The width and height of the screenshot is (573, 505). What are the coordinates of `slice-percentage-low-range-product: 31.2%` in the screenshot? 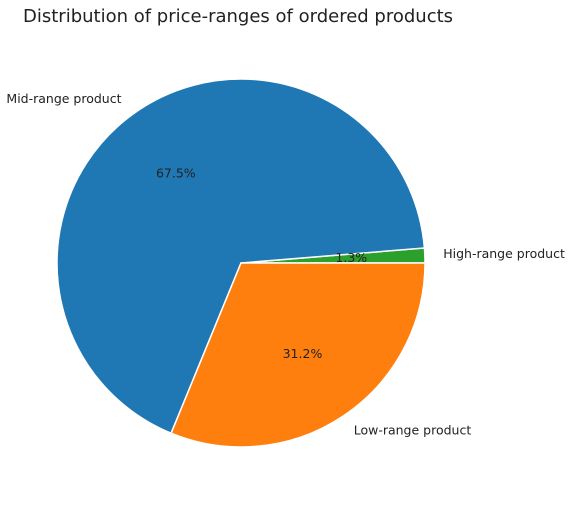 It's located at (303, 353).